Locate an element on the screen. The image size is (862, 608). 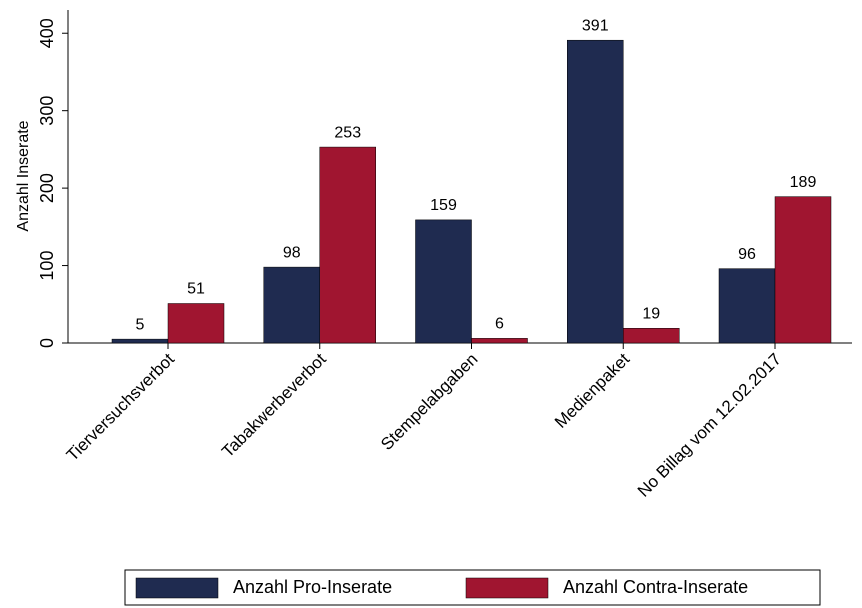
y-tick-label: 200 is located at coordinates (47, 188).